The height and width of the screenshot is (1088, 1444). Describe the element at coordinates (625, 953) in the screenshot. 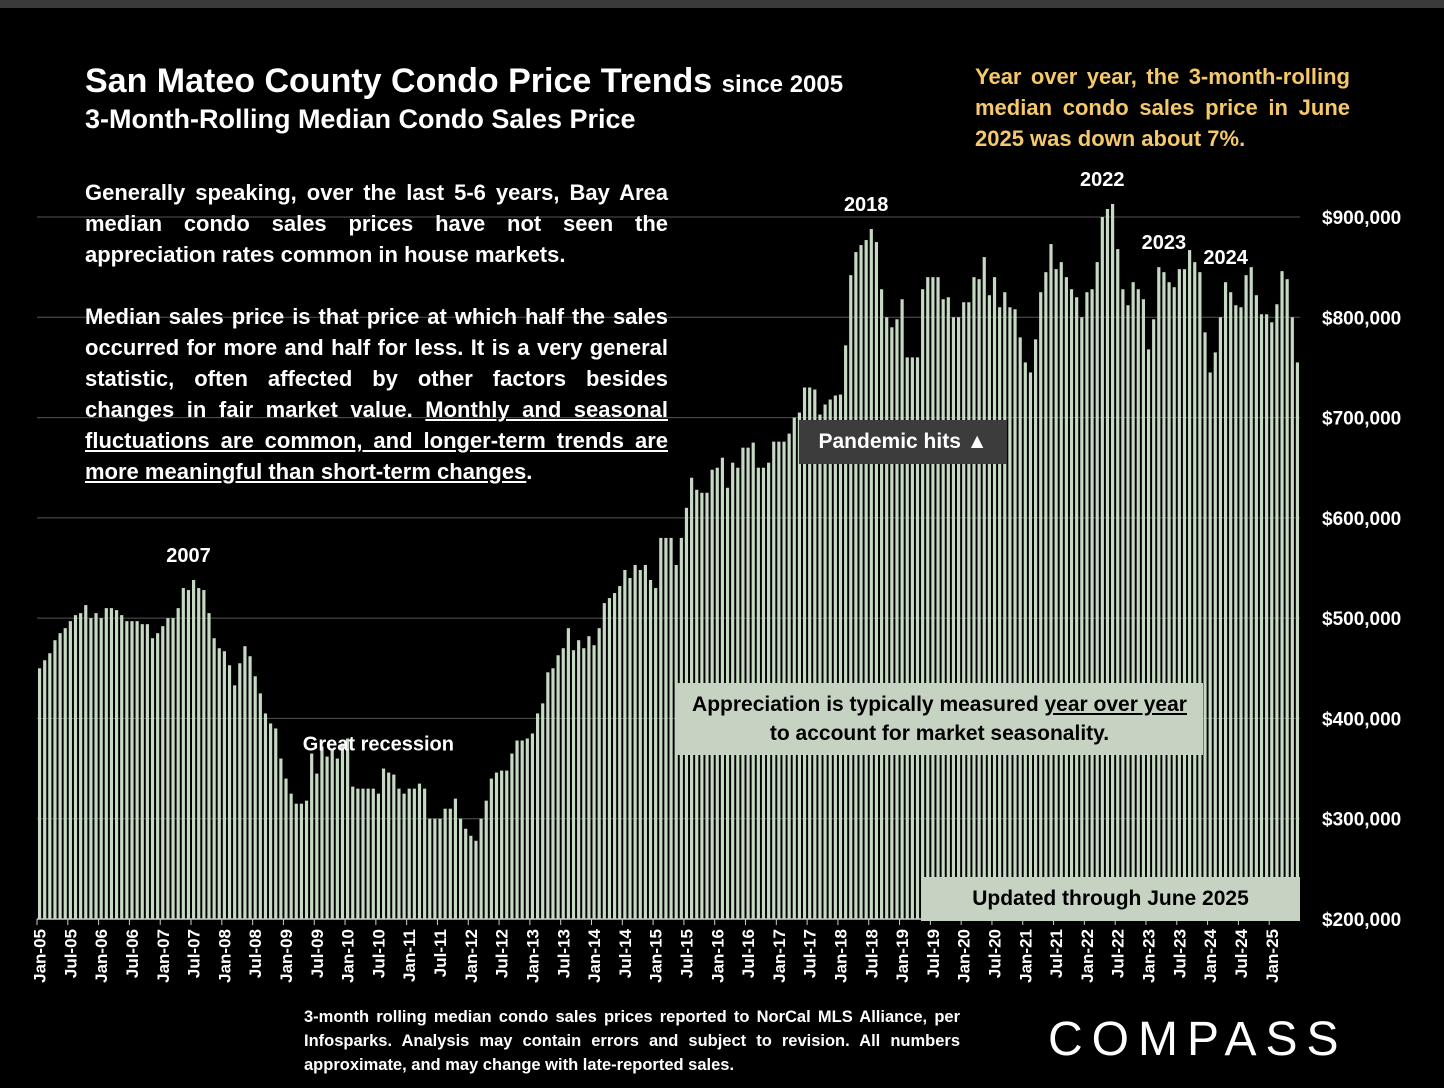

I see `x-tick-label: Jul-14` at that location.